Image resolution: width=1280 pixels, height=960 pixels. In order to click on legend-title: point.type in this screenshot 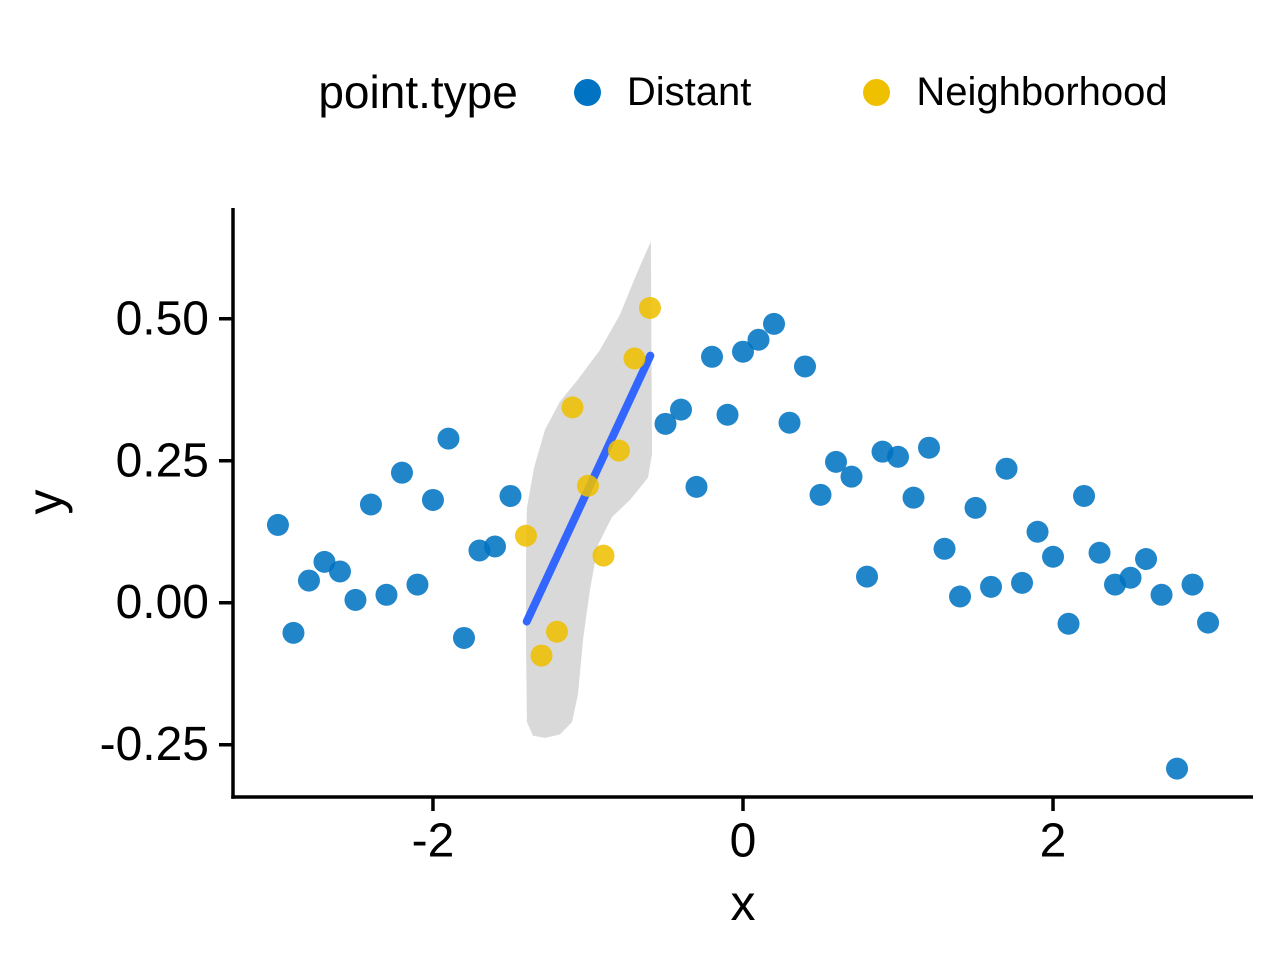, I will do `click(418, 92)`.